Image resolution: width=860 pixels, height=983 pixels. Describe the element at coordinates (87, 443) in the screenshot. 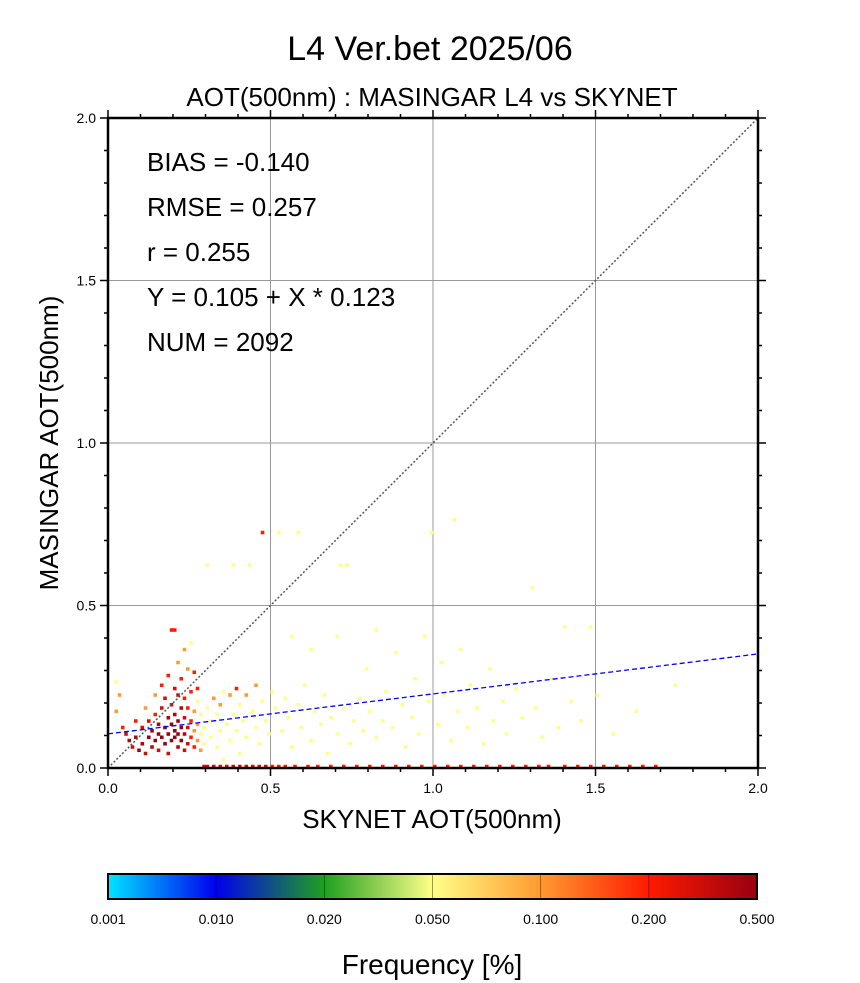

I see `y-tick-label: 1.0` at that location.